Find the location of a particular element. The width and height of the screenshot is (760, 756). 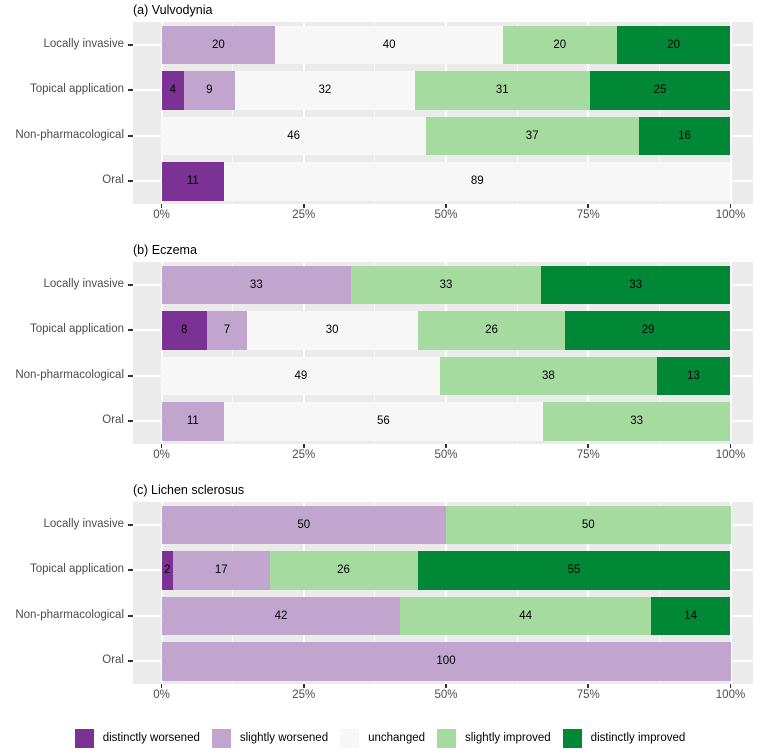

bar-segment-label: 40 is located at coordinates (389, 44).